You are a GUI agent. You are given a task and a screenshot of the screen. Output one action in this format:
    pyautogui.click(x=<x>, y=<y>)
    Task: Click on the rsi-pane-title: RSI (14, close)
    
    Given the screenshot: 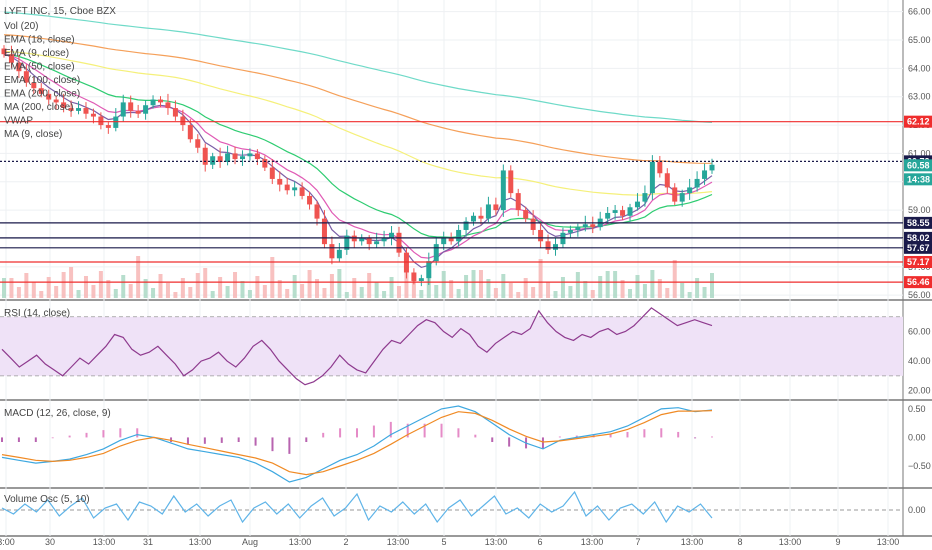 What is the action you would take?
    pyautogui.click(x=37, y=313)
    